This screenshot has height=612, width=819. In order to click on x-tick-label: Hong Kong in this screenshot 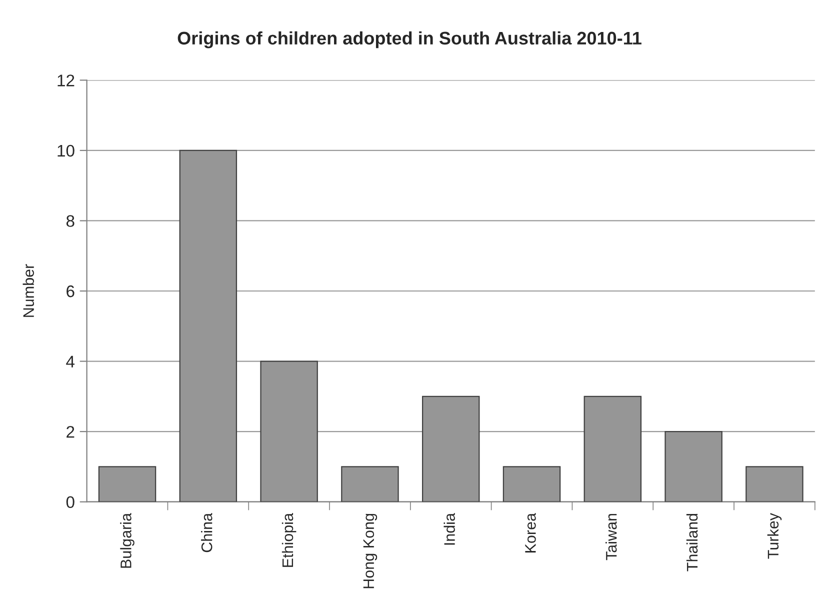, I will do `click(370, 551)`.